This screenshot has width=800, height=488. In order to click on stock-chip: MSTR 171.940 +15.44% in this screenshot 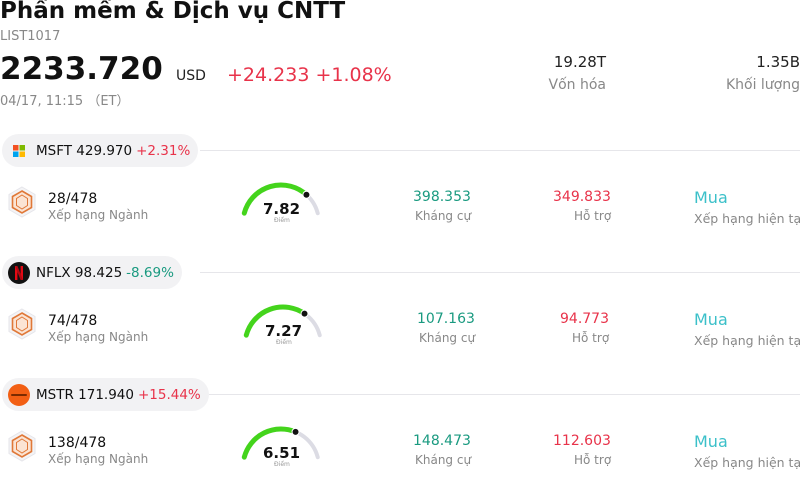, I will do `click(105, 394)`.